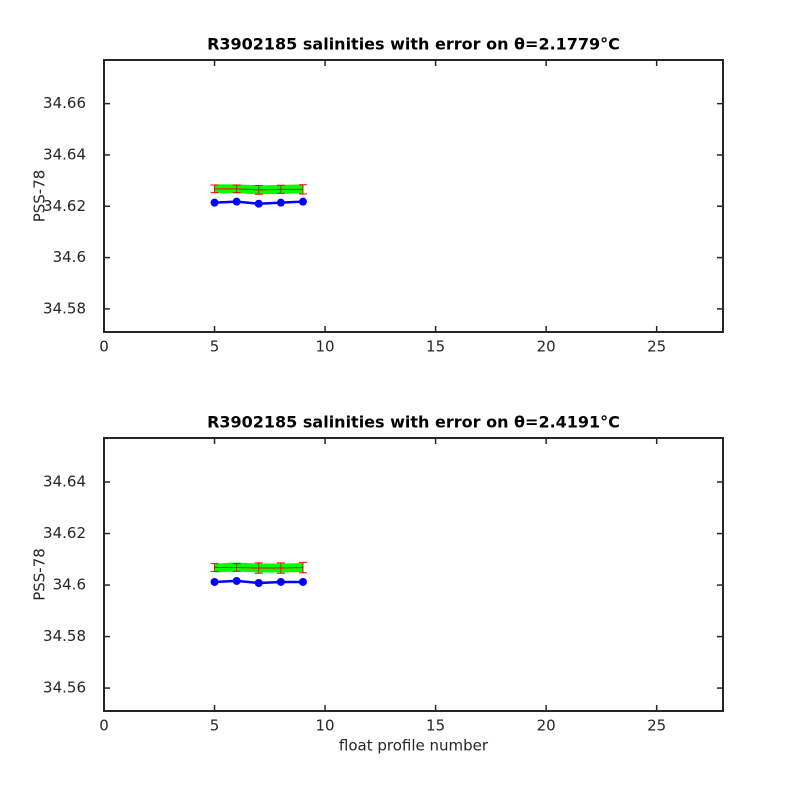 This screenshot has width=800, height=804. Describe the element at coordinates (64, 103) in the screenshot. I see `y-tick-label: 34.66` at that location.